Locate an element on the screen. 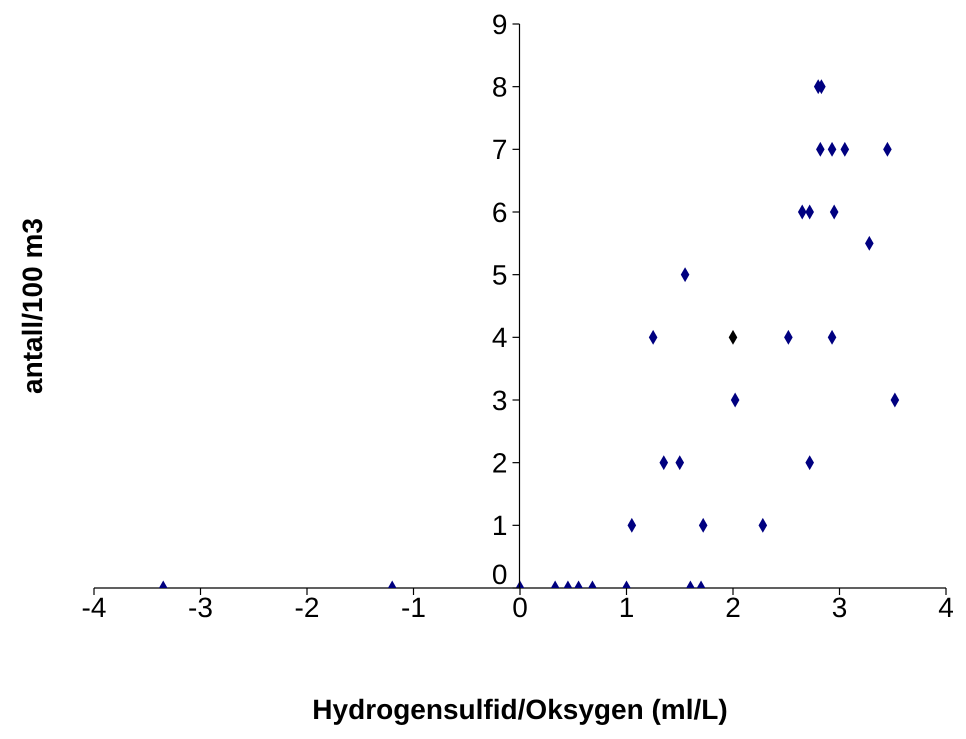 Image resolution: width=966 pixels, height=739 pixels. x-tick-label: 3 is located at coordinates (840, 607).